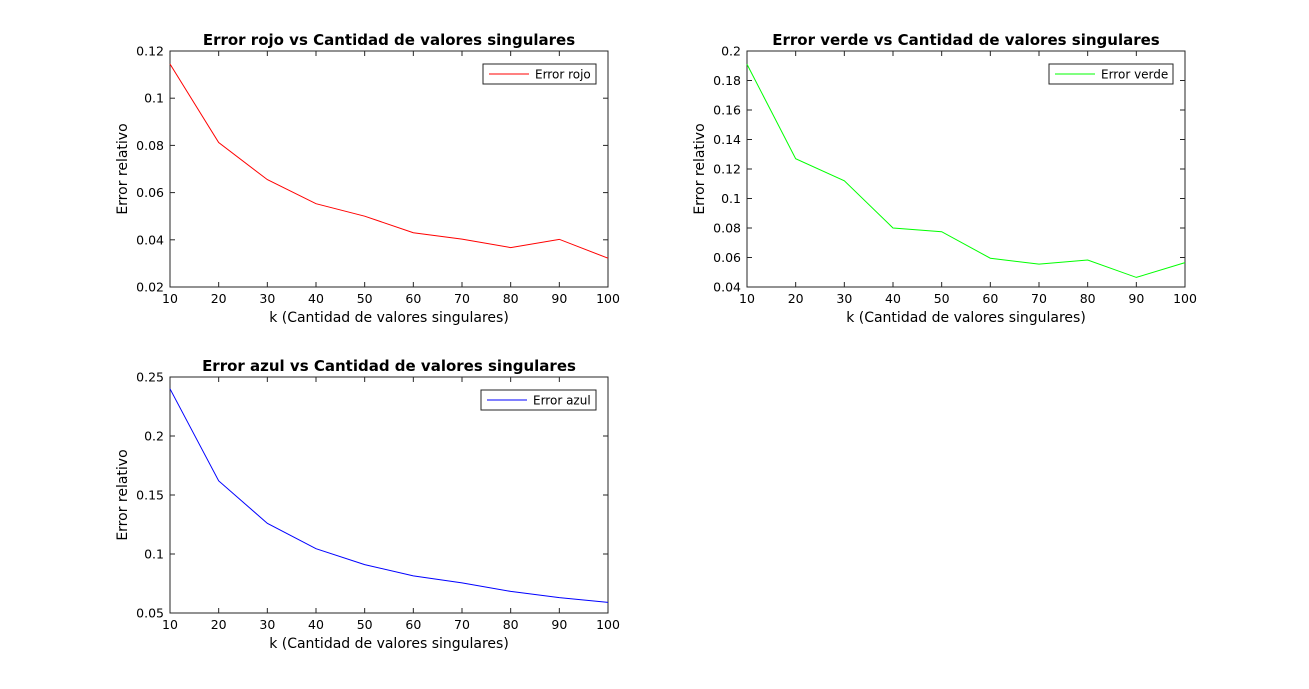  Describe the element at coordinates (150, 613) in the screenshot. I see `y-tick-label: 0.05` at that location.